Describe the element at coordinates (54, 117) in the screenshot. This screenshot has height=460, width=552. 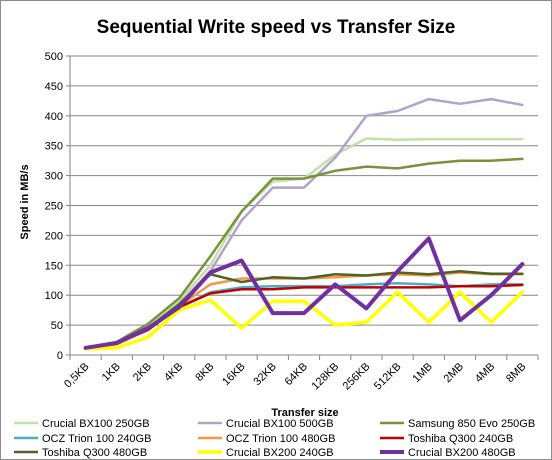
I see `y-tick-label: 400` at that location.